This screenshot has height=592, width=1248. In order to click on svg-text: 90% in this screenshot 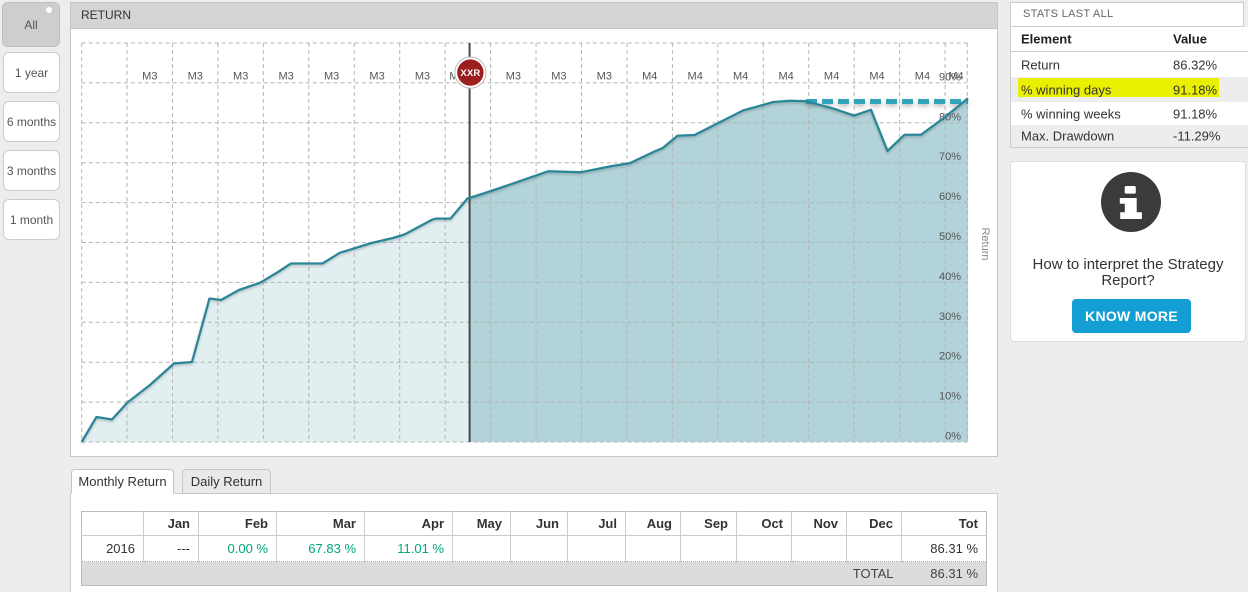, I will do `click(950, 77)`.